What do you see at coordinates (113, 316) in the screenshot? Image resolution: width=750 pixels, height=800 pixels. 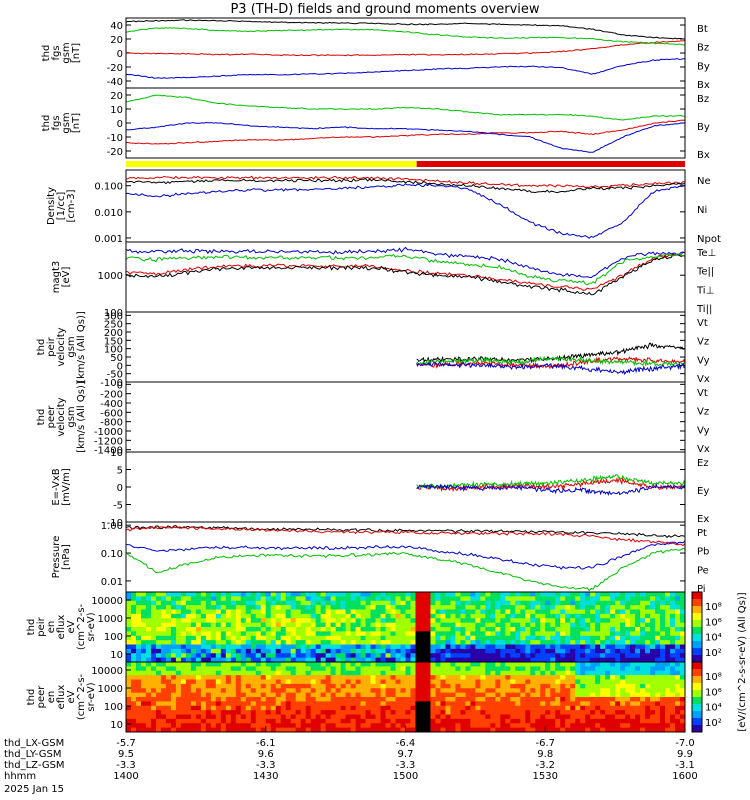 I see `y-tick-label: 300` at bounding box center [113, 316].